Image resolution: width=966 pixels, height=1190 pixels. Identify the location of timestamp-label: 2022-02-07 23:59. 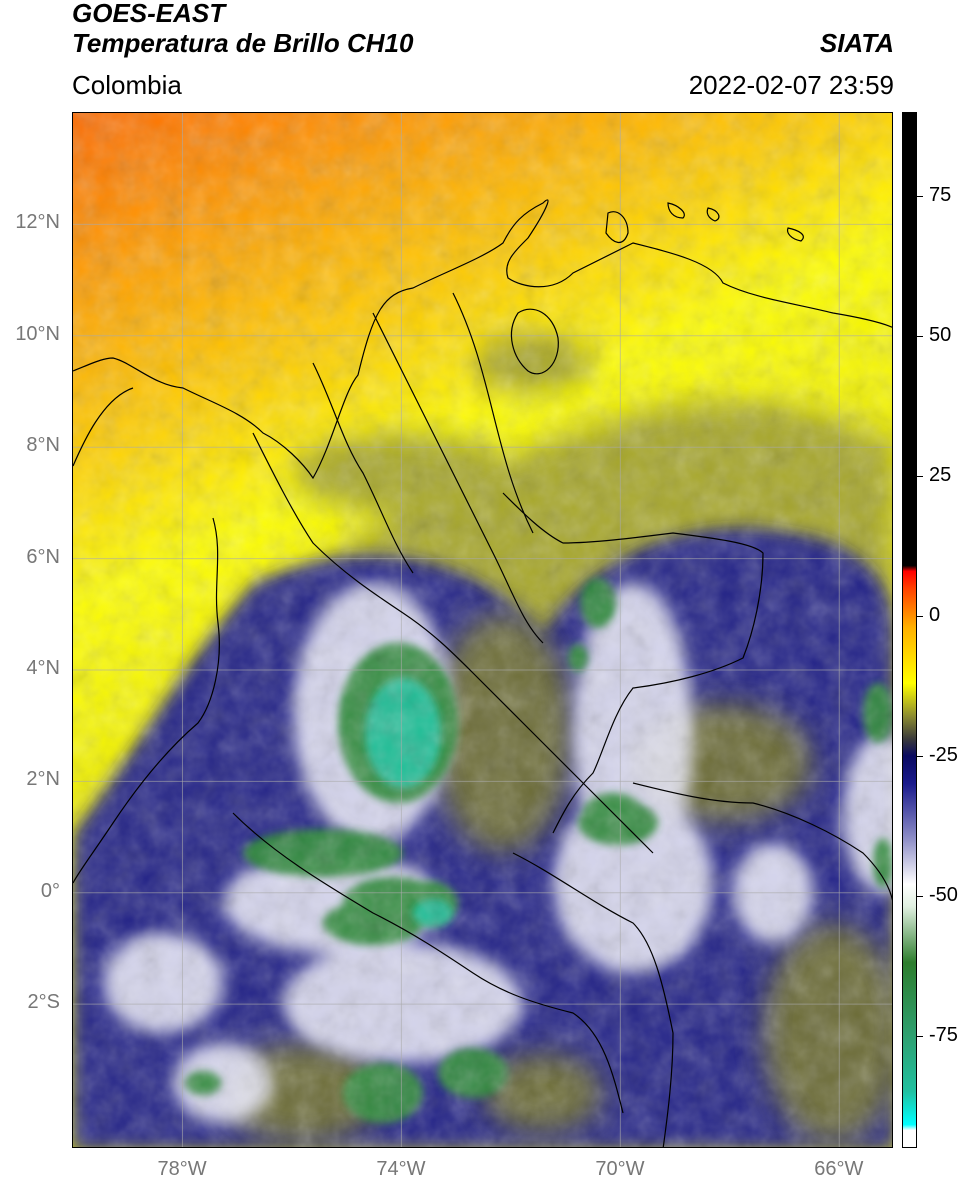
(791, 85).